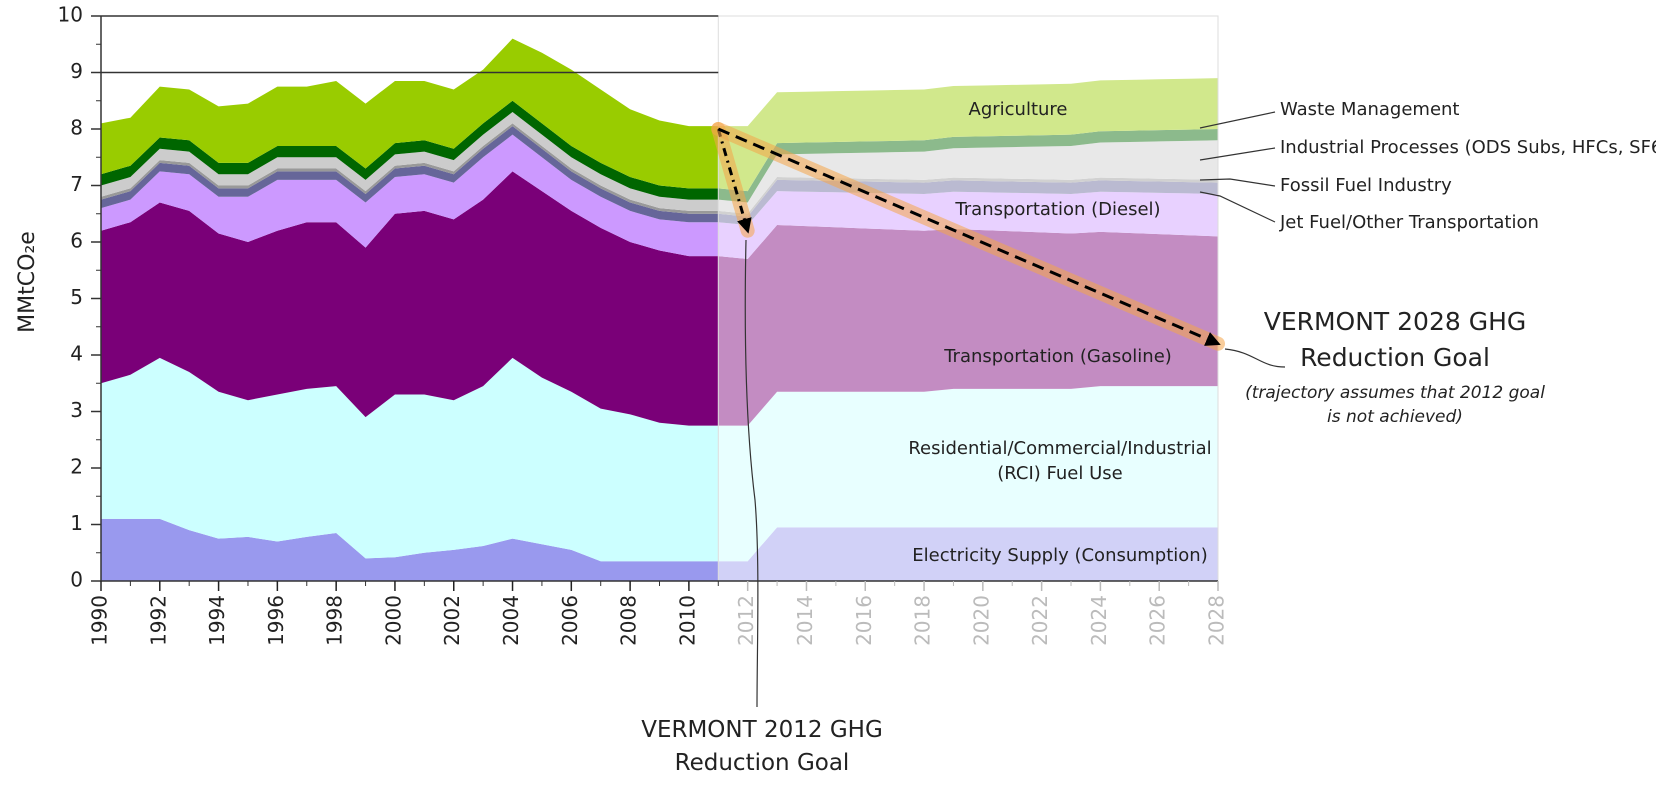 The image size is (1656, 785). What do you see at coordinates (100, 620) in the screenshot?
I see `x-tick-label: 1990` at bounding box center [100, 620].